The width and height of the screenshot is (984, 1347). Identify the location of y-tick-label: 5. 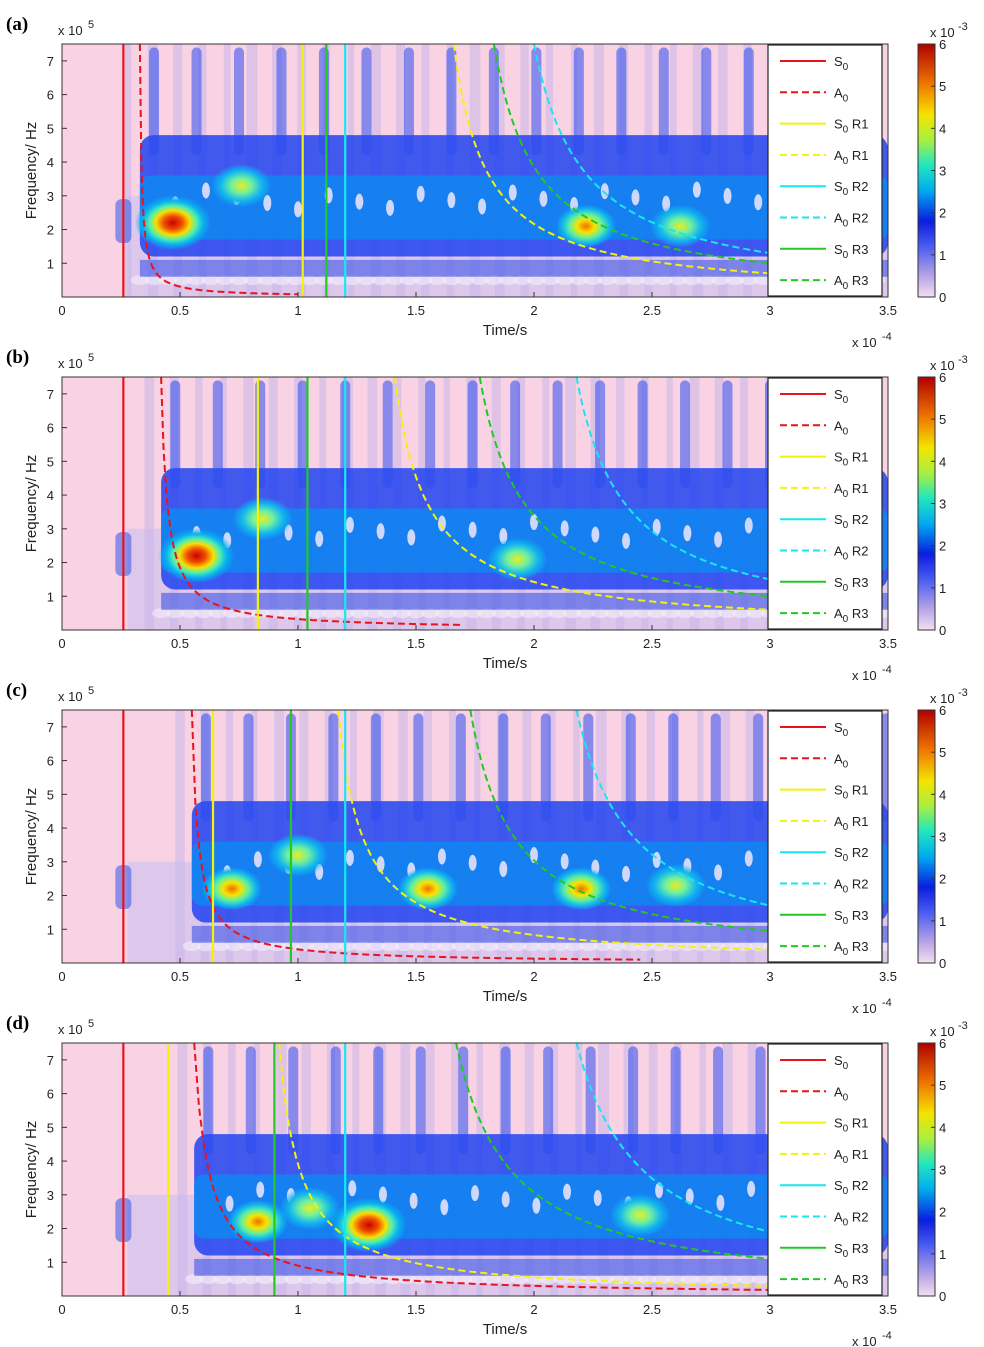
(50, 128).